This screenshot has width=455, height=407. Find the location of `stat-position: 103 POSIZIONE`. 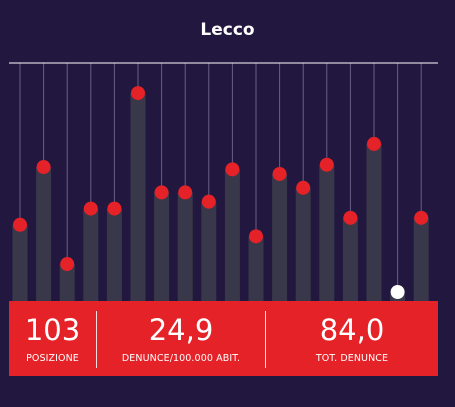

stat-position: 103 POSIZIONE is located at coordinates (52, 338).